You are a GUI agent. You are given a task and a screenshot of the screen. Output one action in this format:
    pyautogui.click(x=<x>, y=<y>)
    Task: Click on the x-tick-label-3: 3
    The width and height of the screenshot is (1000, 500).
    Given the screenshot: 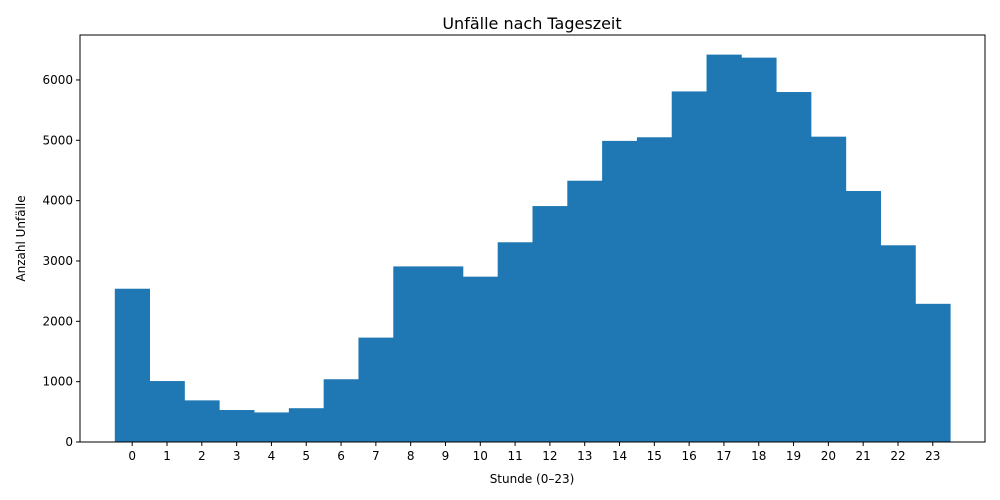 What is the action you would take?
    pyautogui.click(x=237, y=456)
    